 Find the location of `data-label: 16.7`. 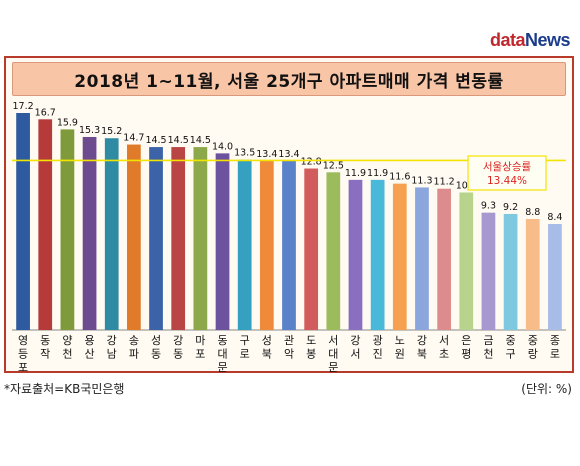

data-label: 16.7 is located at coordinates (45, 112).